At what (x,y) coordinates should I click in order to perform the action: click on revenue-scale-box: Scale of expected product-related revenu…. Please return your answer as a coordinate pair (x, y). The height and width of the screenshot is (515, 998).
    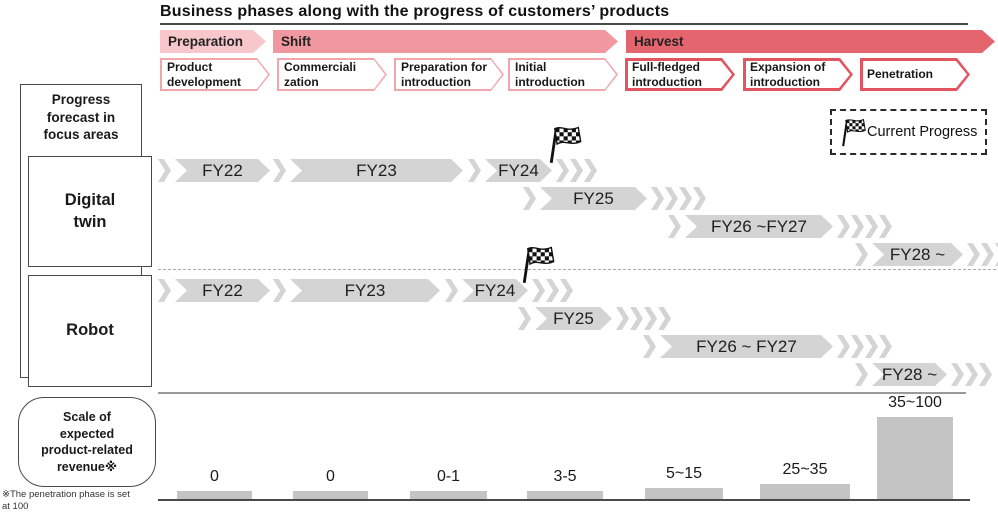
    Looking at the image, I should click on (87, 442).